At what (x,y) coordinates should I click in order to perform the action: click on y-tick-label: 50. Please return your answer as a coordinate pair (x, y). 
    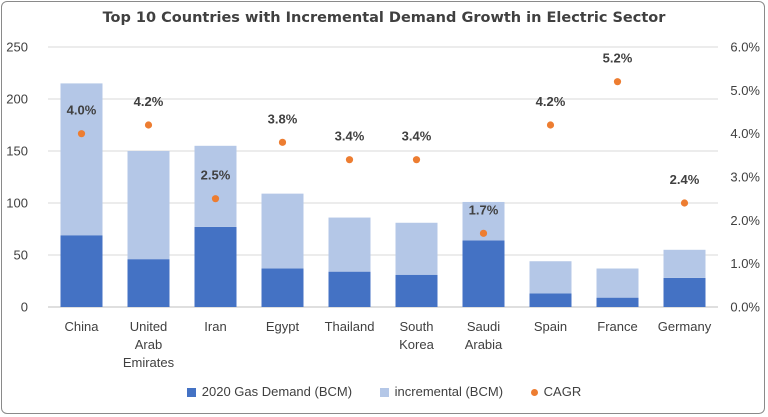
    Looking at the image, I should click on (21, 255).